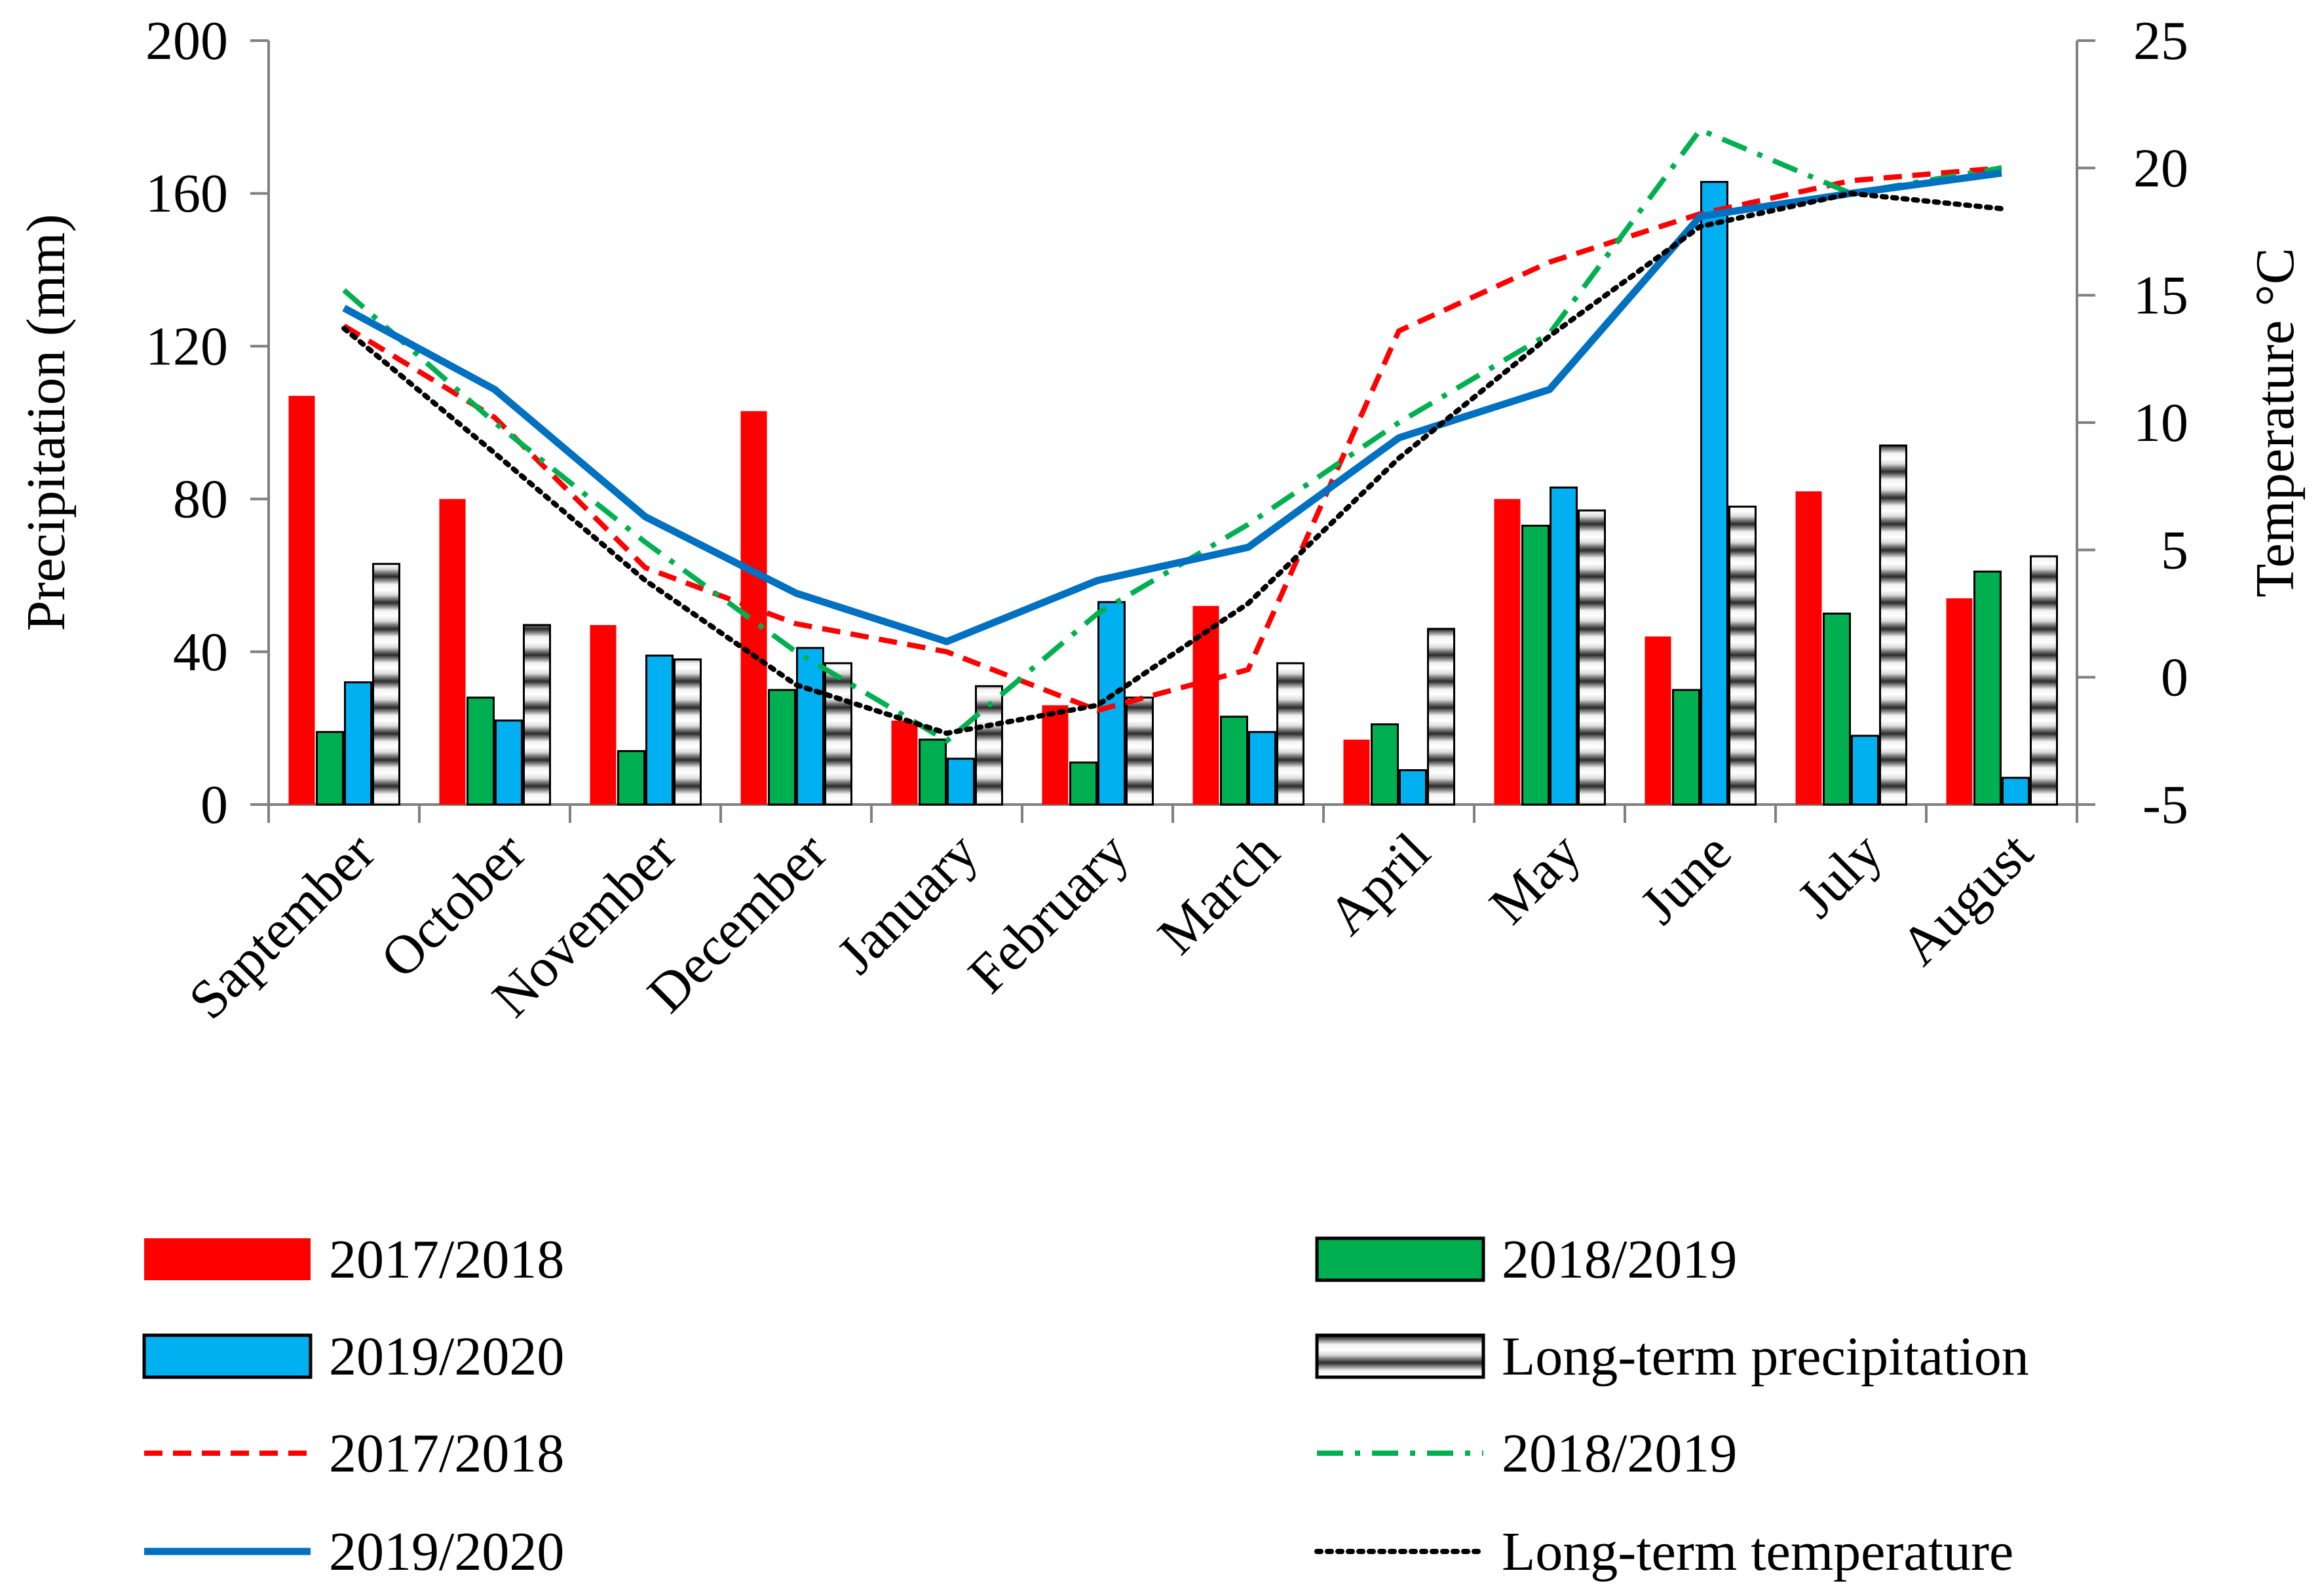 The width and height of the screenshot is (2322, 1596). What do you see at coordinates (1766, 1357) in the screenshot?
I see `legend-label: Long-term precipitation` at bounding box center [1766, 1357].